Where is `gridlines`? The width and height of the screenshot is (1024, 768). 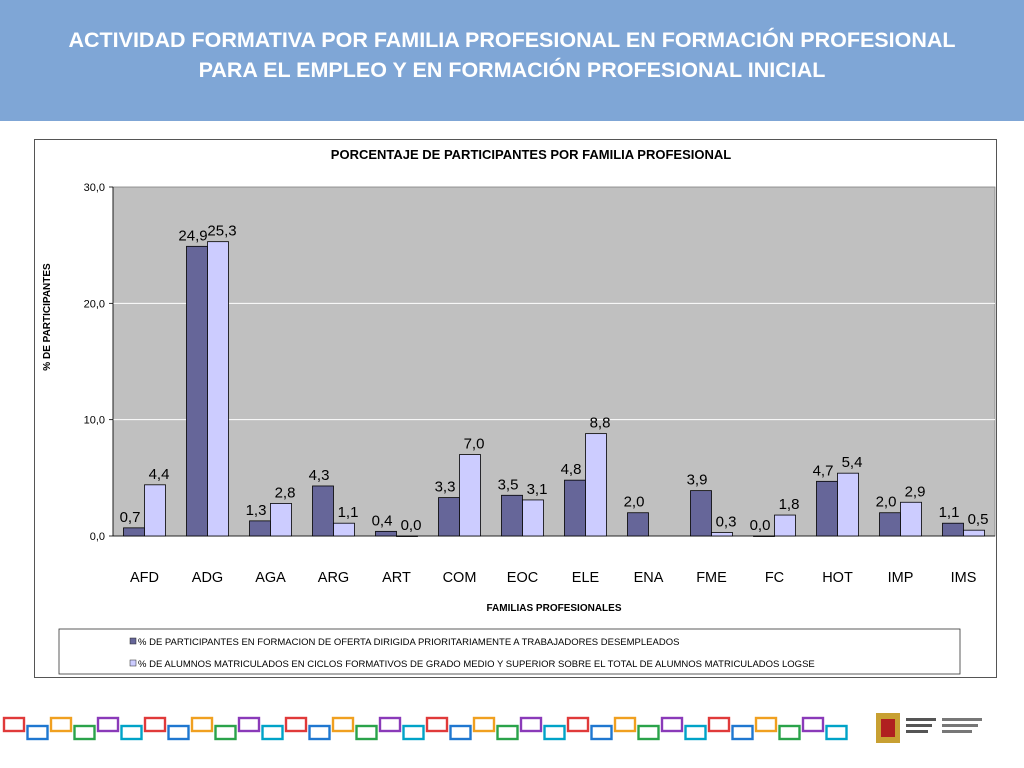 gridlines is located at coordinates (554, 361).